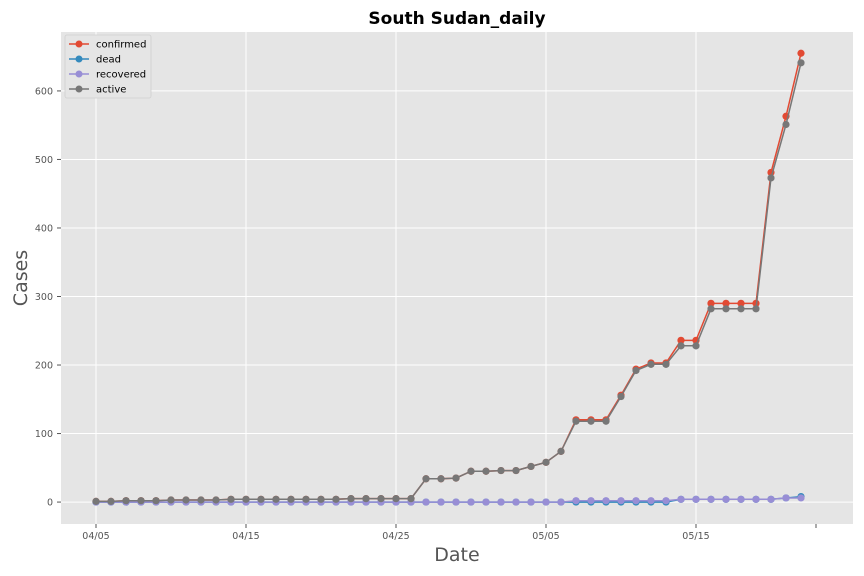  I want to click on chart-title: South Sudan_daily, so click(456, 19).